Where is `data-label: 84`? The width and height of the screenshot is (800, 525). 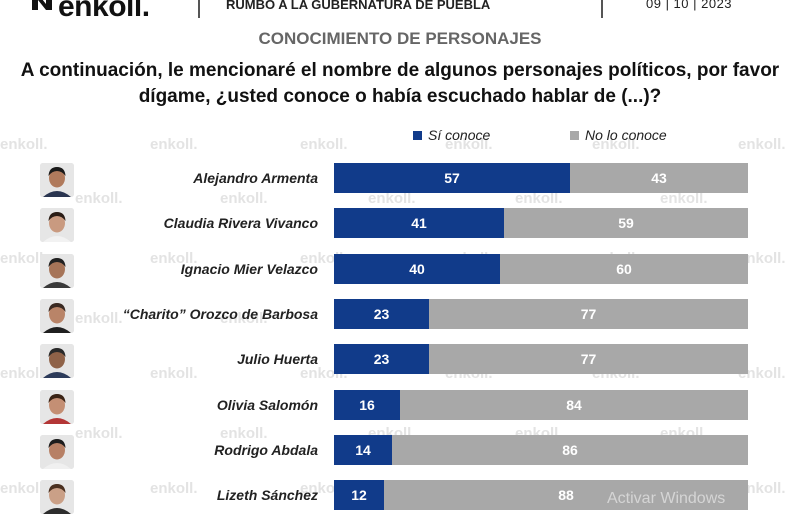
data-label: 84 is located at coordinates (574, 405).